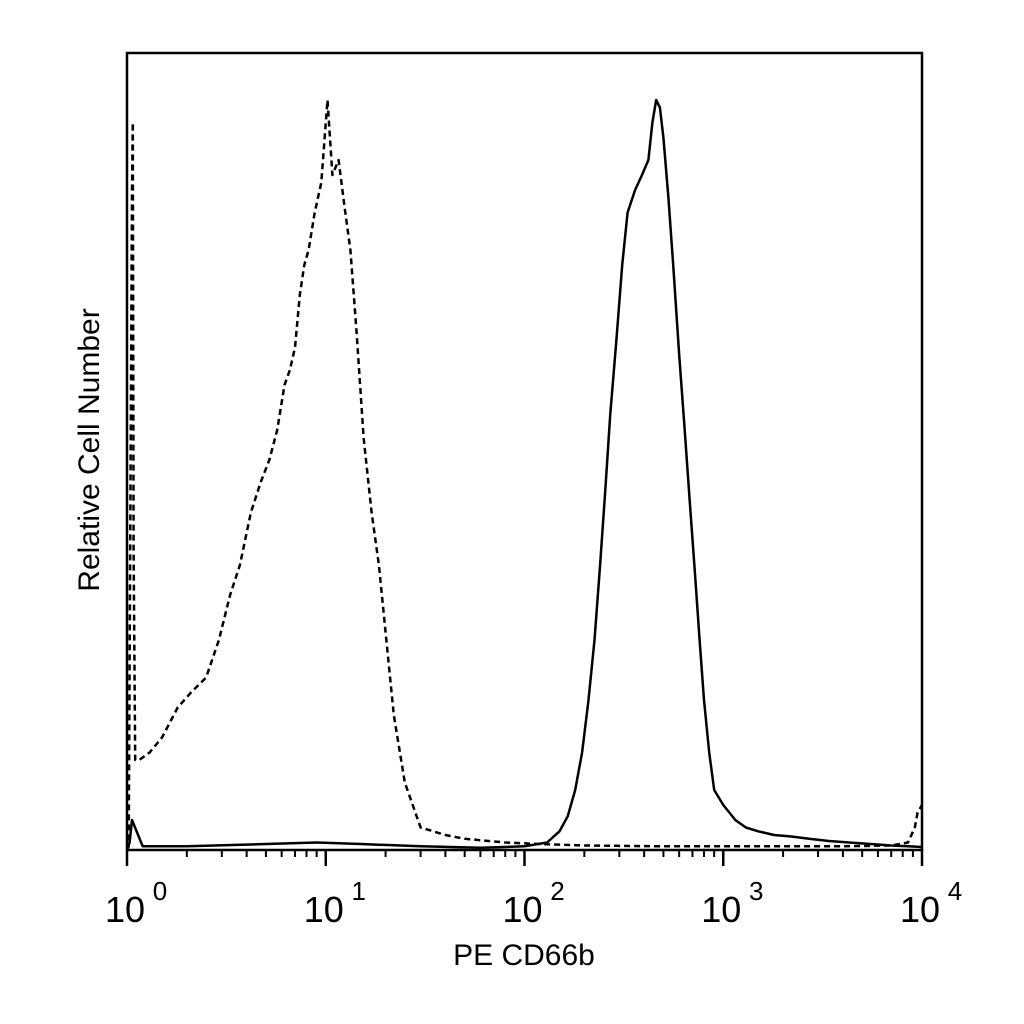  Describe the element at coordinates (955, 891) in the screenshot. I see `x-tick-exponent: 4` at that location.